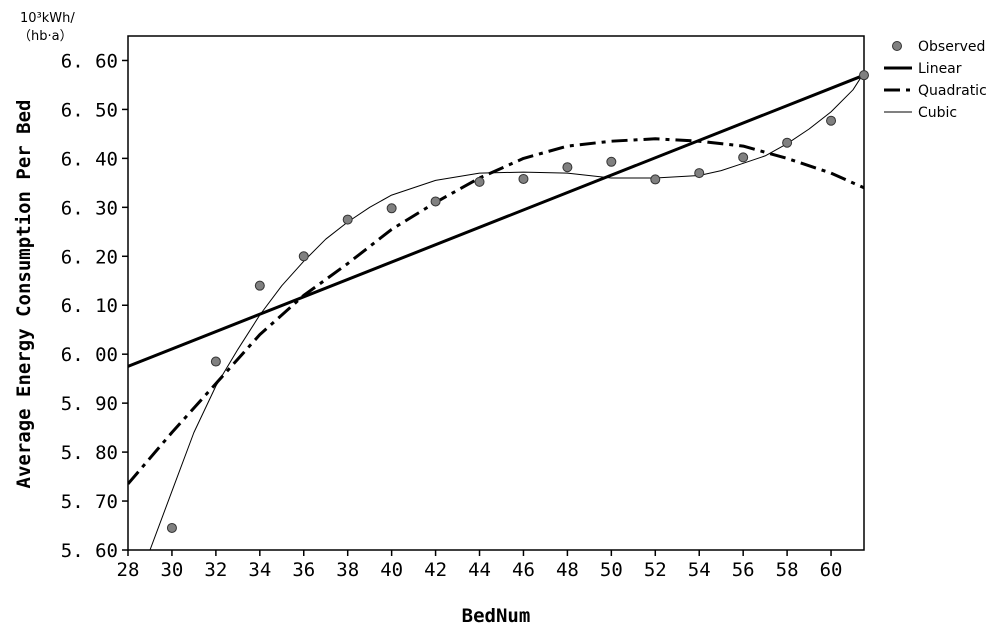 The image size is (1001, 634). I want to click on x-axis-title: BedNum, so click(496, 616).